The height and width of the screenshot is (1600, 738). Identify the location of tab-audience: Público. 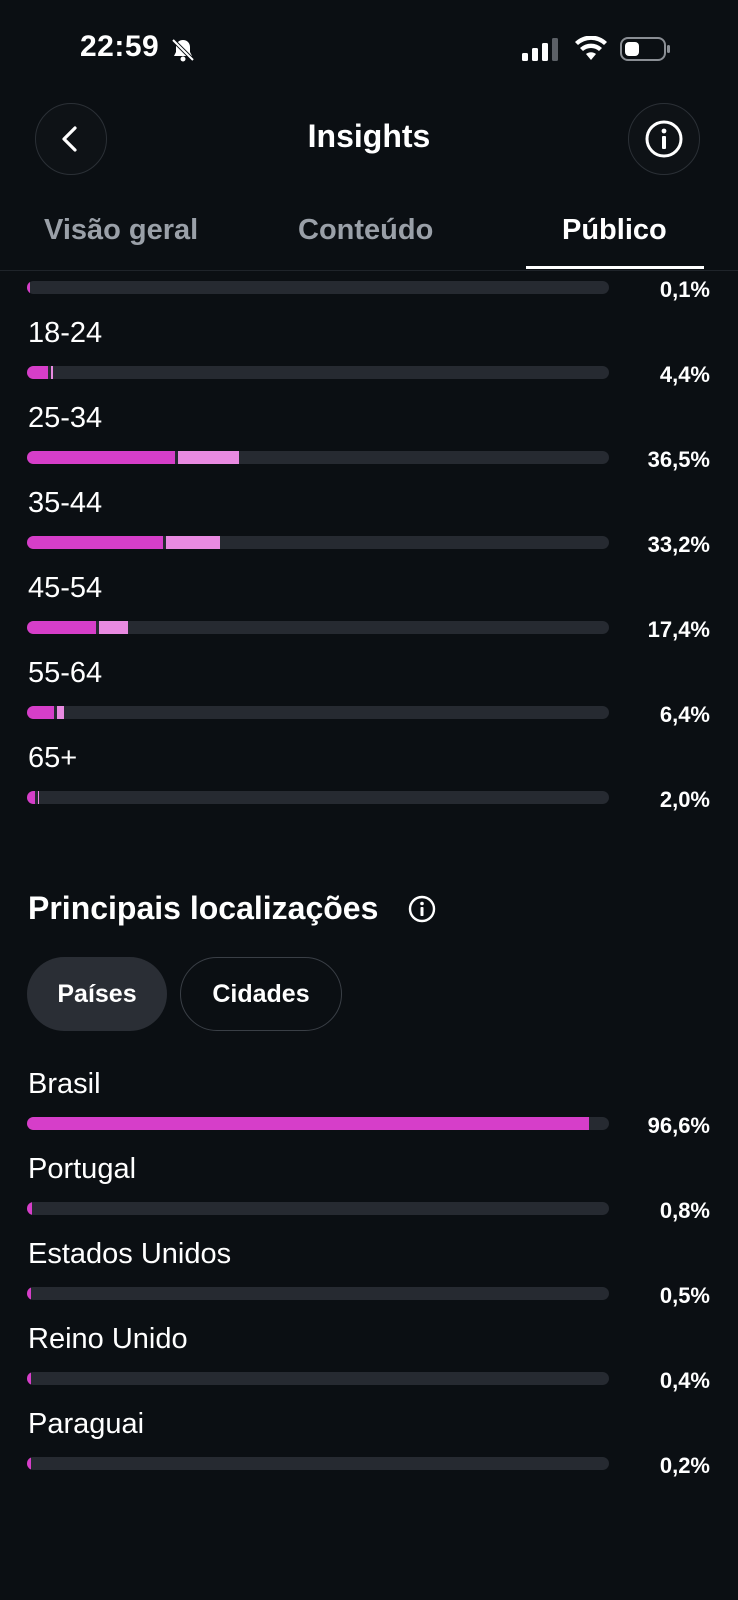
(614, 230).